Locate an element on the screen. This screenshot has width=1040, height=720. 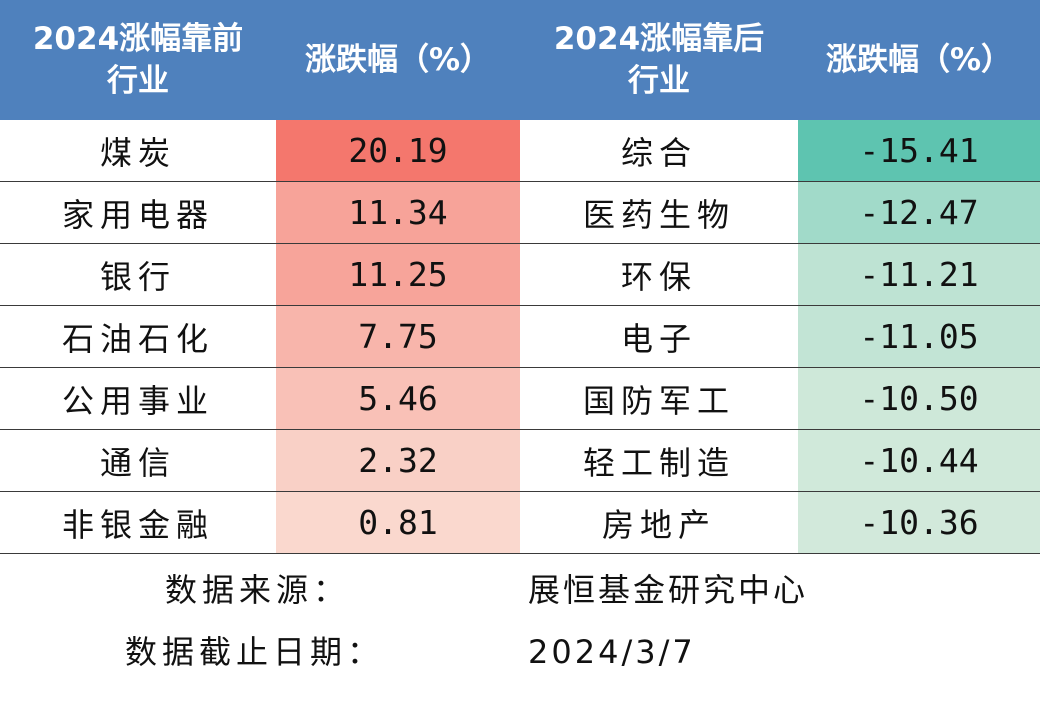
top-change-cell: 0.81 is located at coordinates (398, 522).